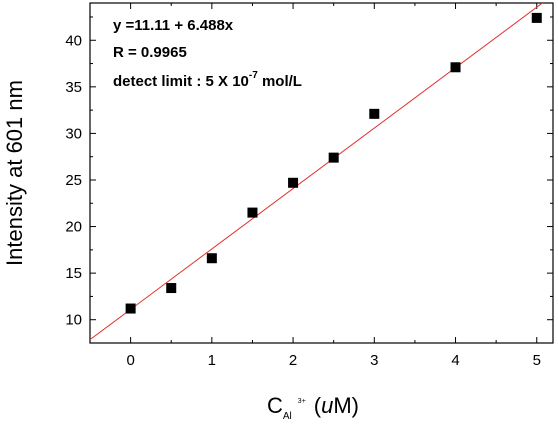  Describe the element at coordinates (280, 81) in the screenshot. I see `detect-limit-suffix: mol/L` at that location.